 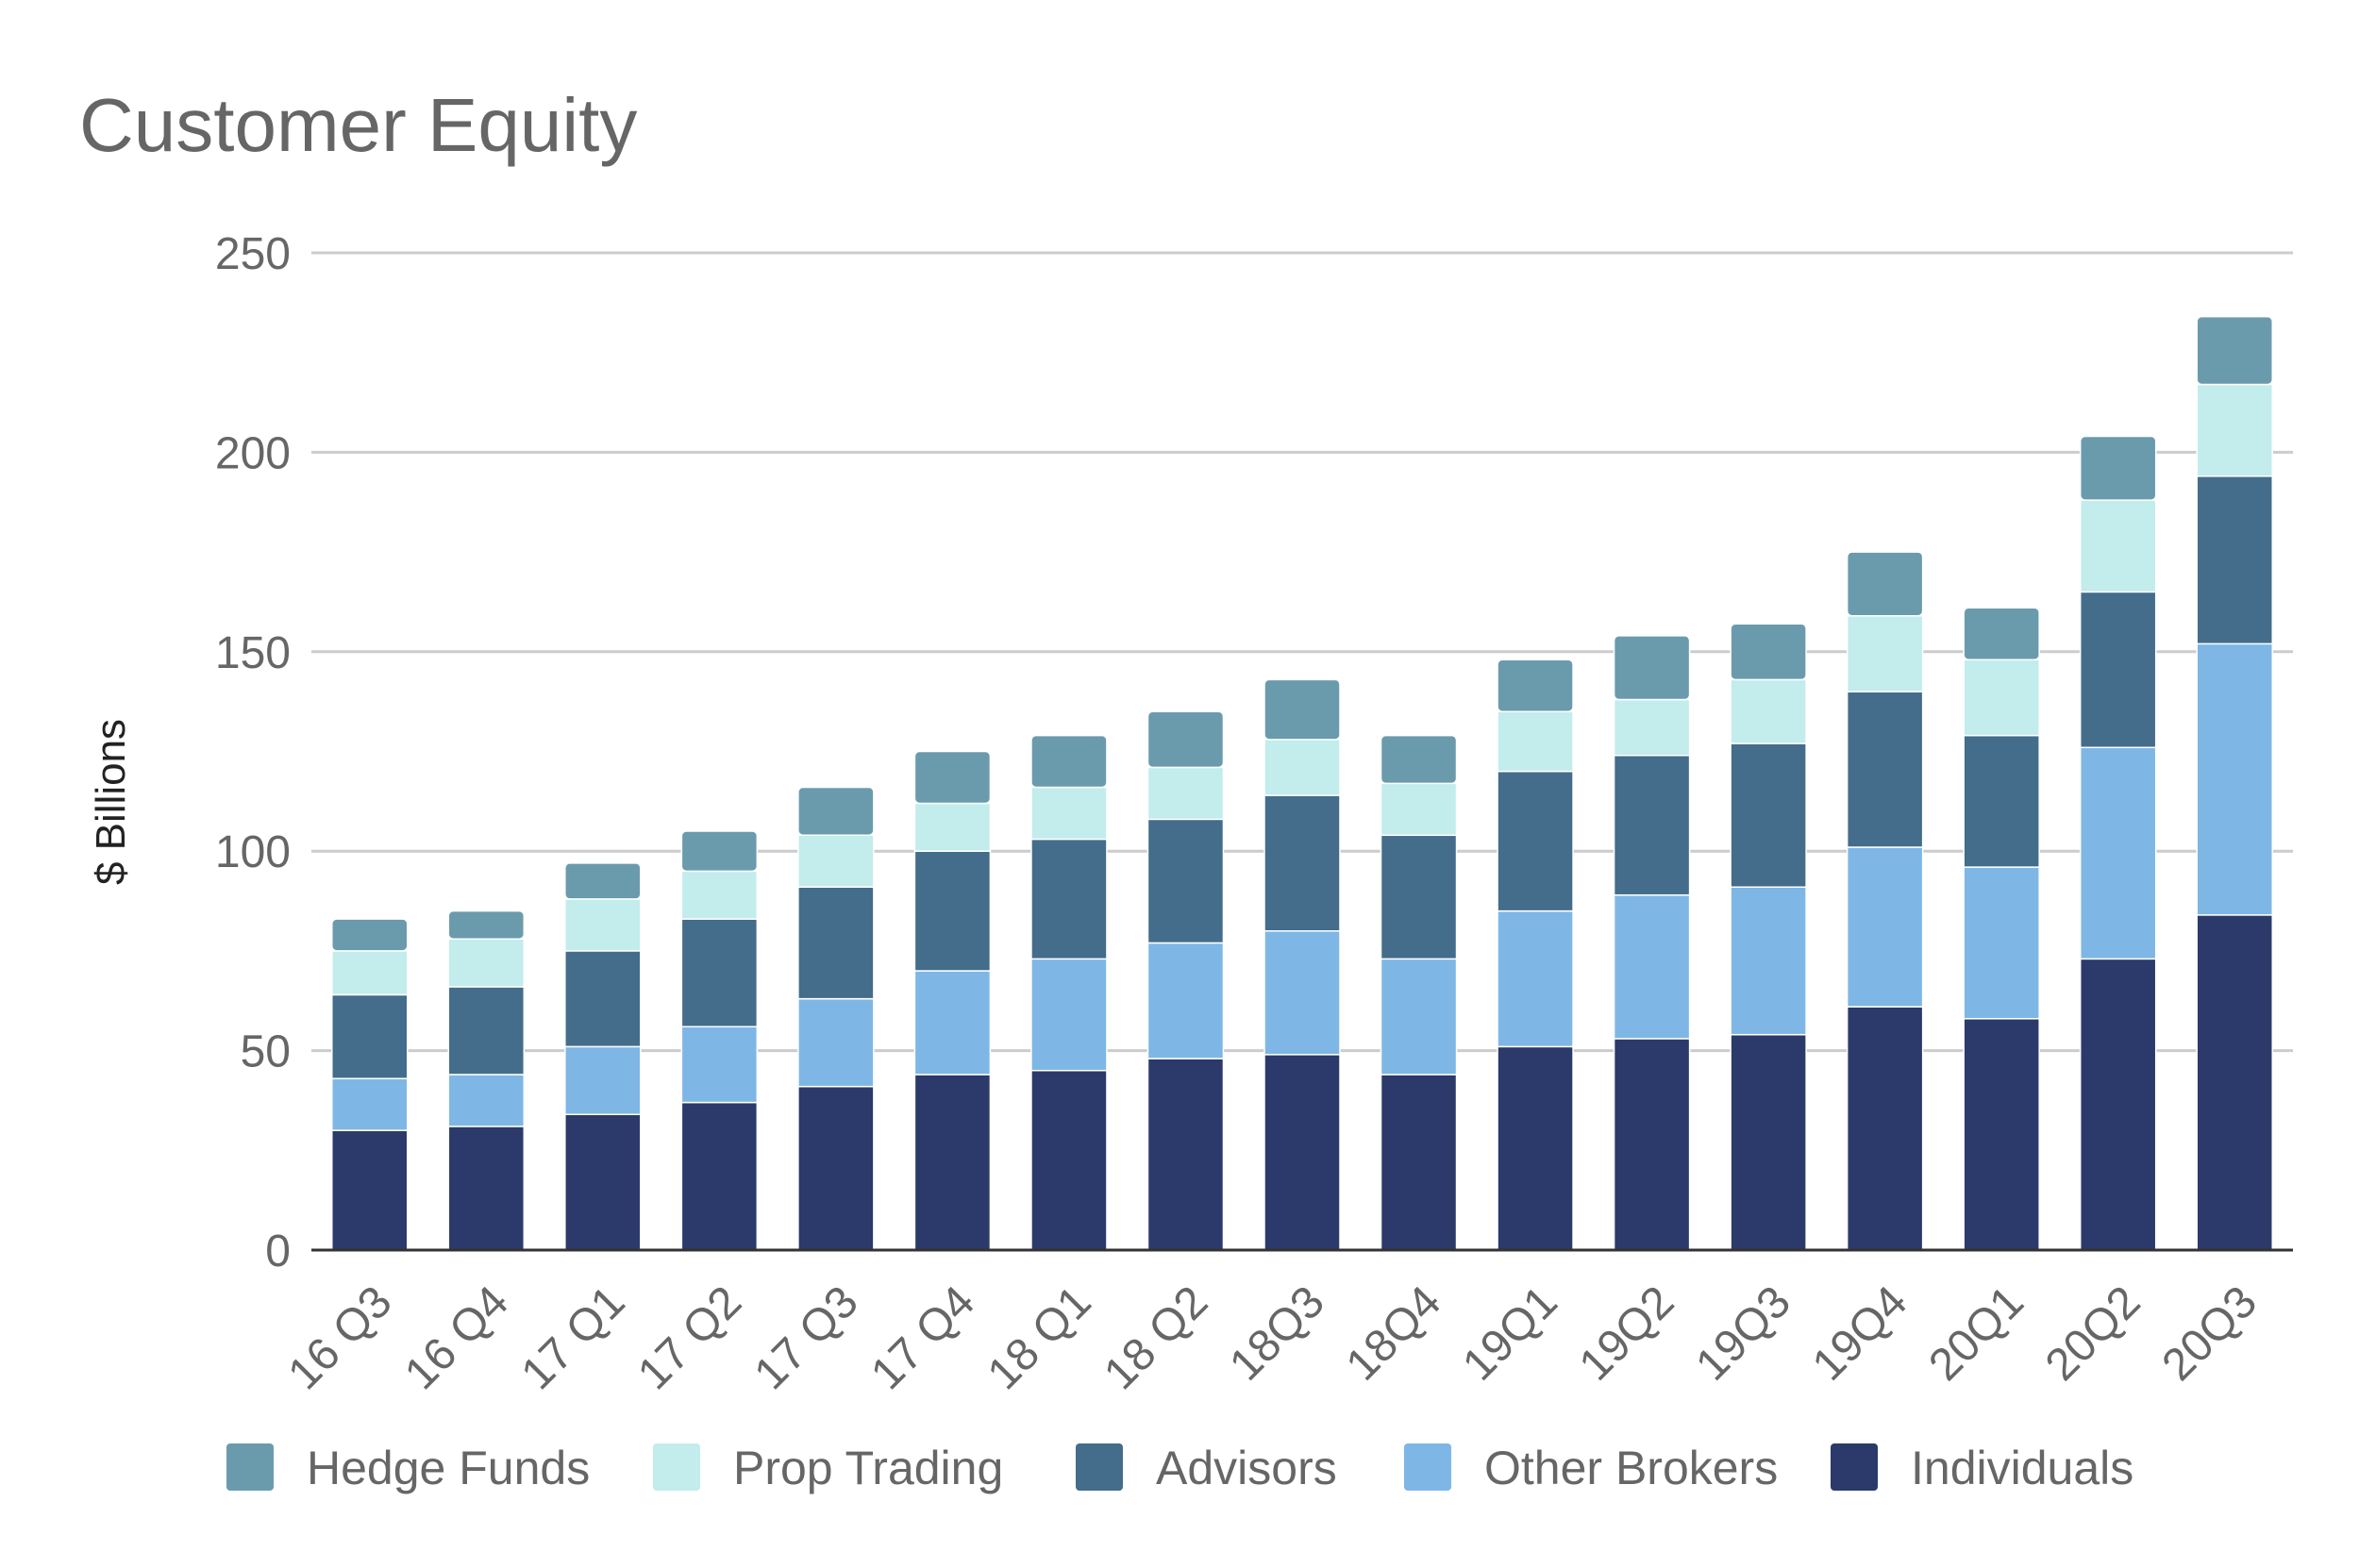 I want to click on legend-label: Advisors, so click(x=1246, y=1468).